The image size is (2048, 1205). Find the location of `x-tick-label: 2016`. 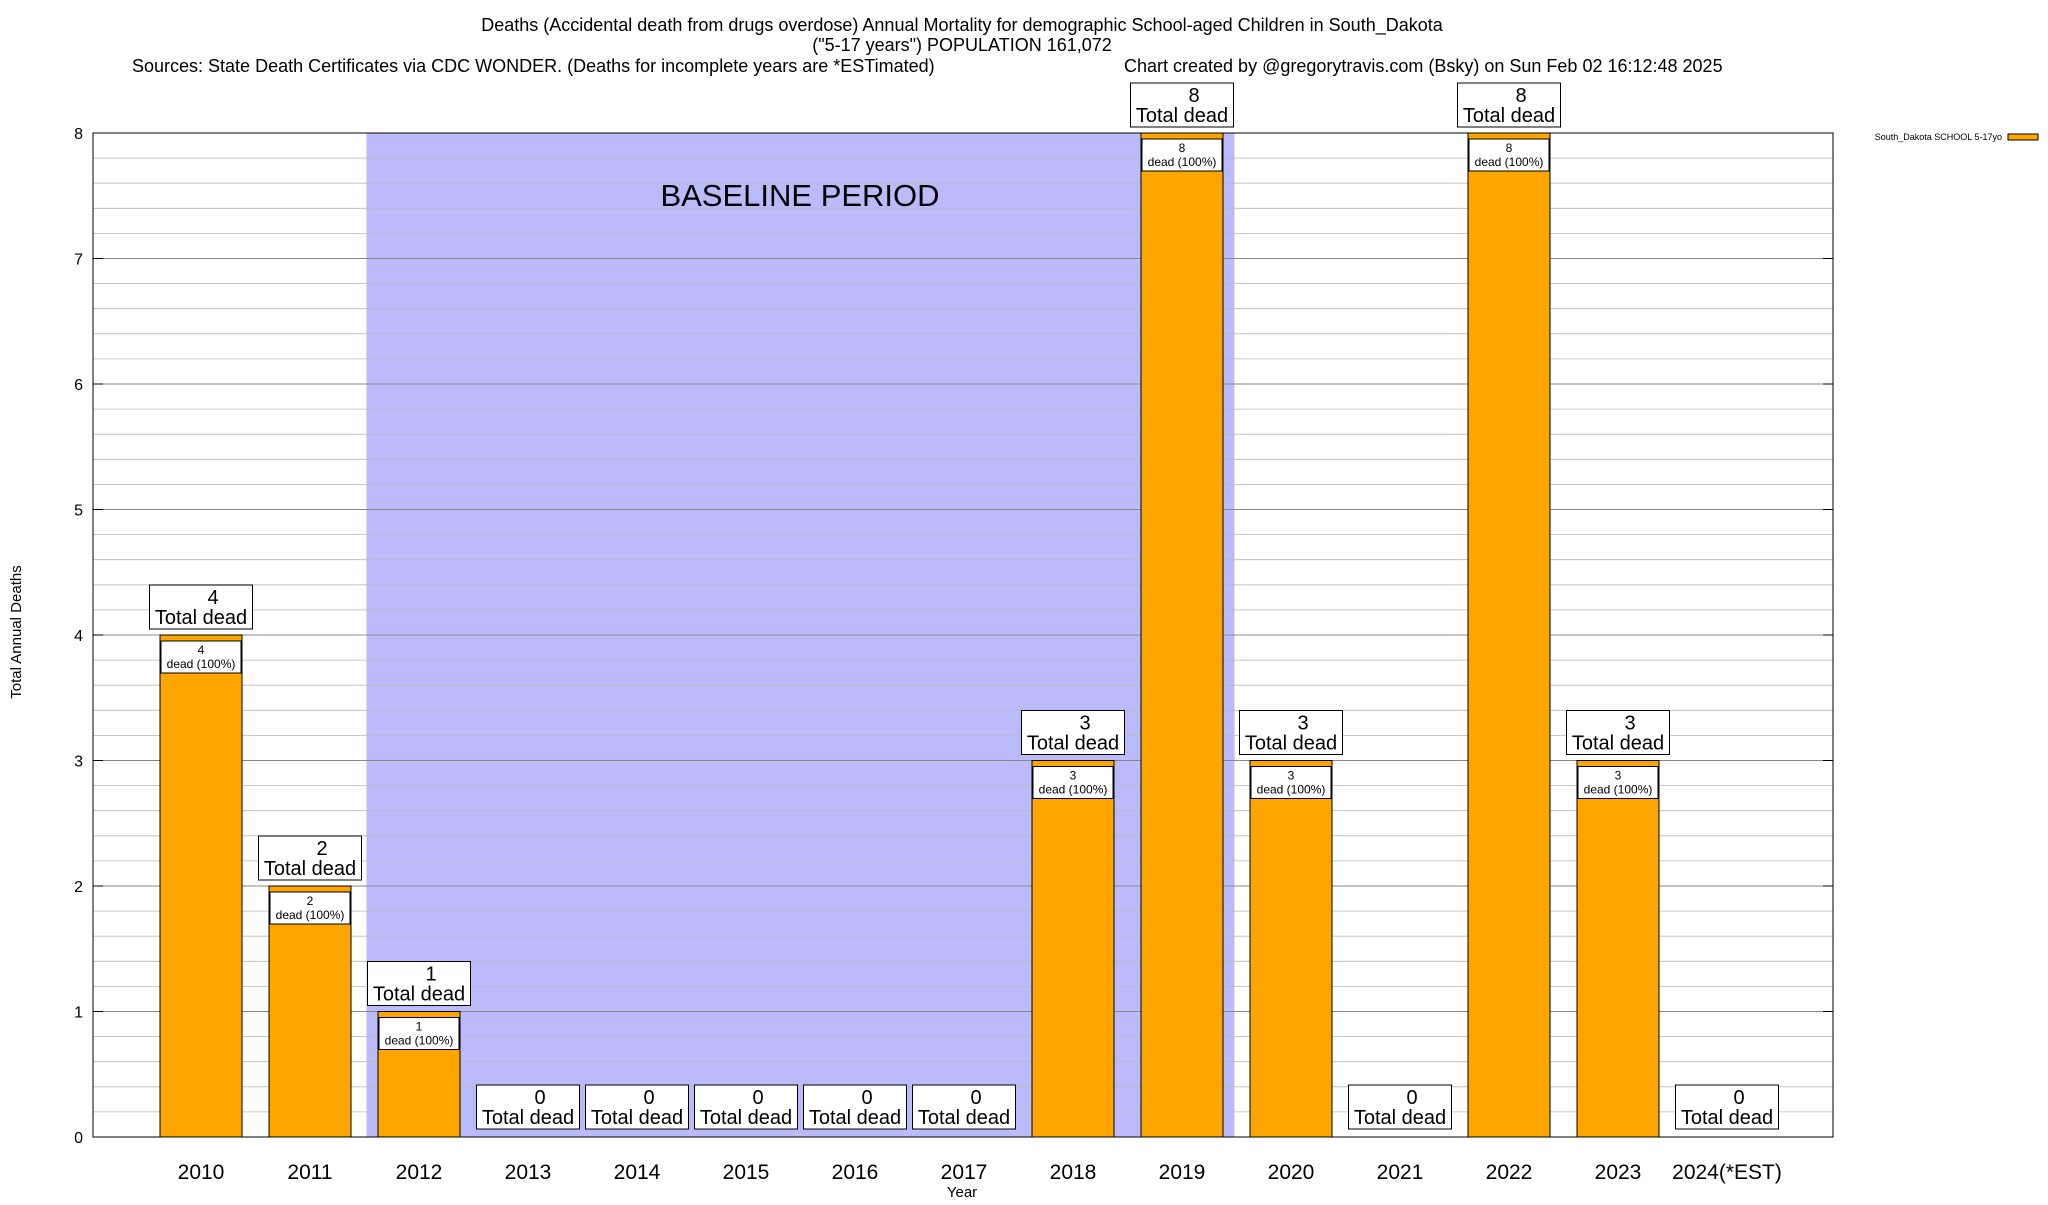

x-tick-label: 2016 is located at coordinates (855, 1172).